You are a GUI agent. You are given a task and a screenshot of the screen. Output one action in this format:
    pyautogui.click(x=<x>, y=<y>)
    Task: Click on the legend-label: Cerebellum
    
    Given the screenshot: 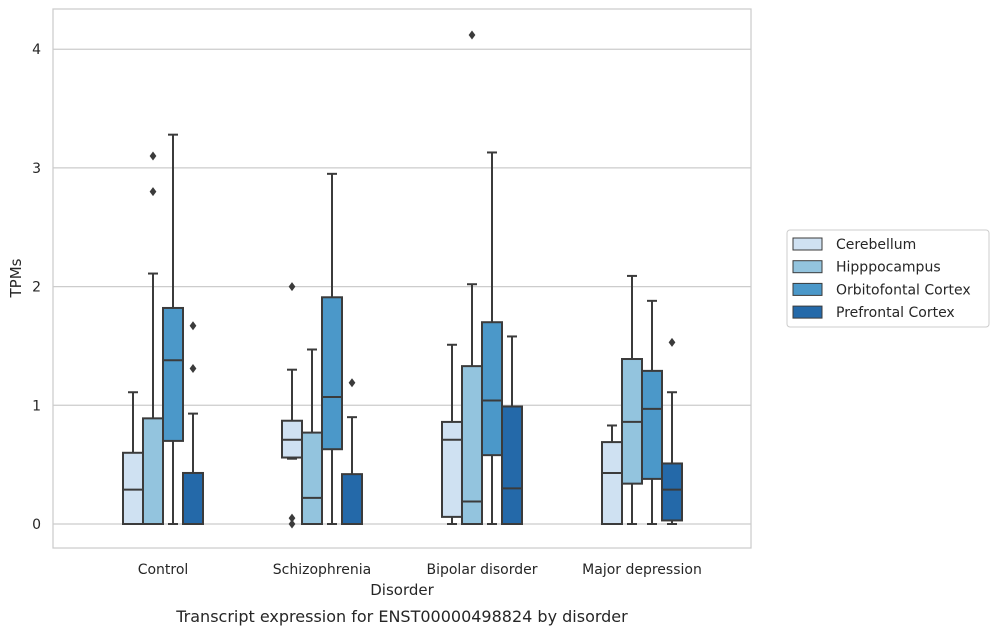 What is the action you would take?
    pyautogui.click(x=876, y=245)
    